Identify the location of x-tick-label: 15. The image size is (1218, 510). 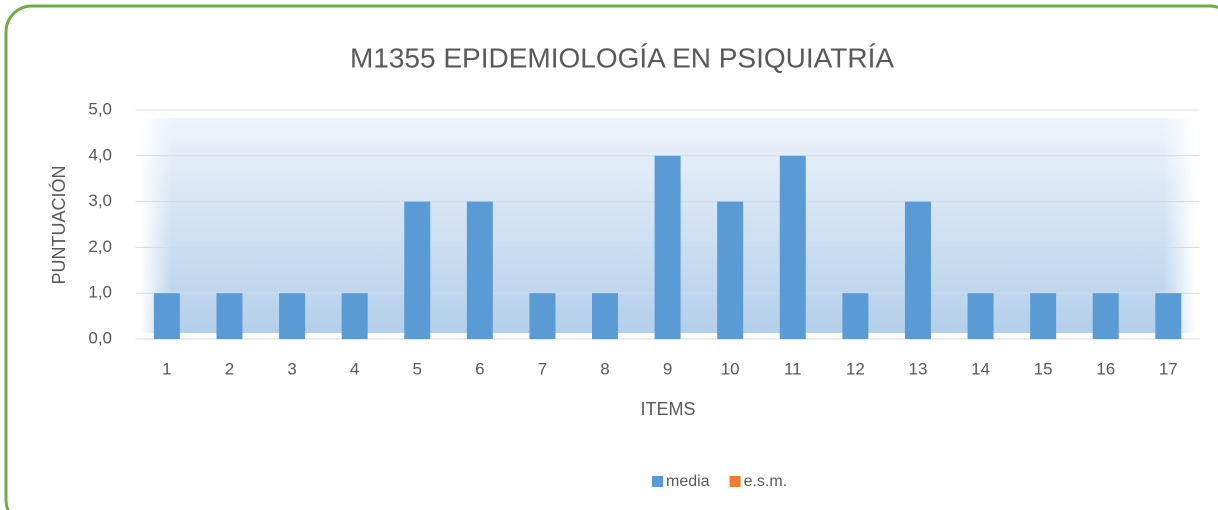
(1043, 368).